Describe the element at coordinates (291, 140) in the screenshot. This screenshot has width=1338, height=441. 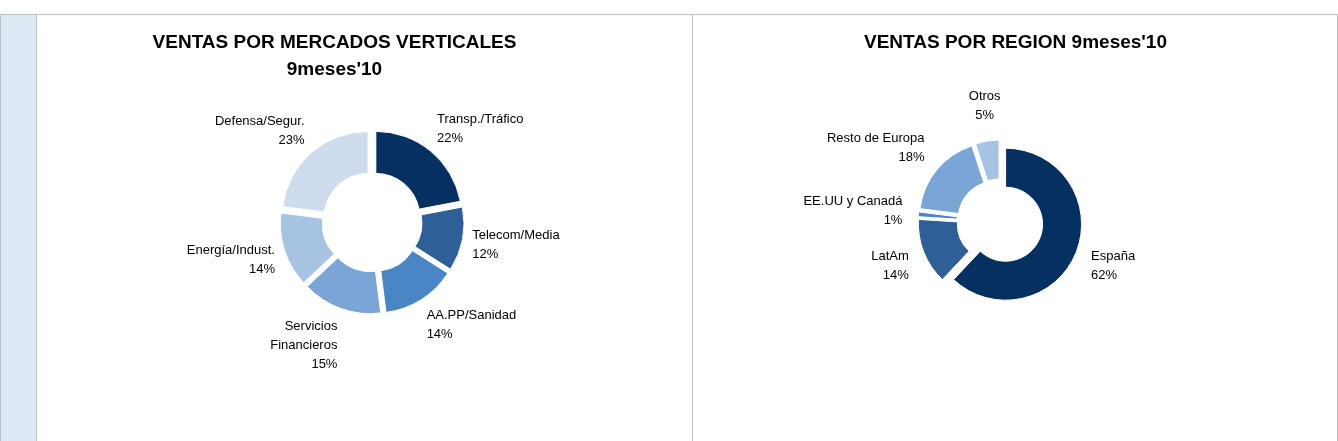
I see `data-label: 23%` at that location.